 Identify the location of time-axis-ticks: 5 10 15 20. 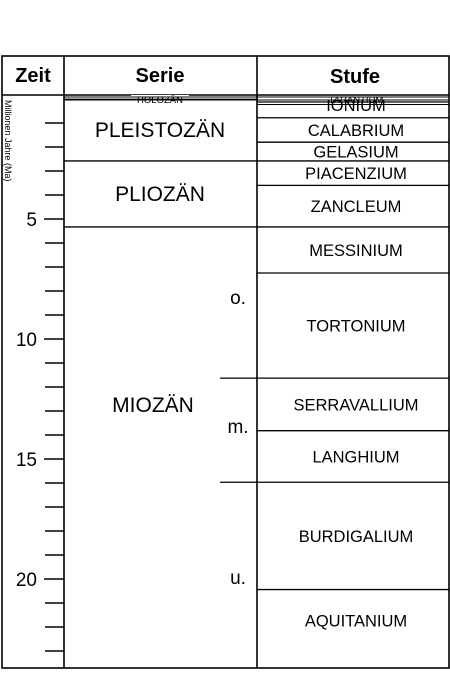
(40, 387).